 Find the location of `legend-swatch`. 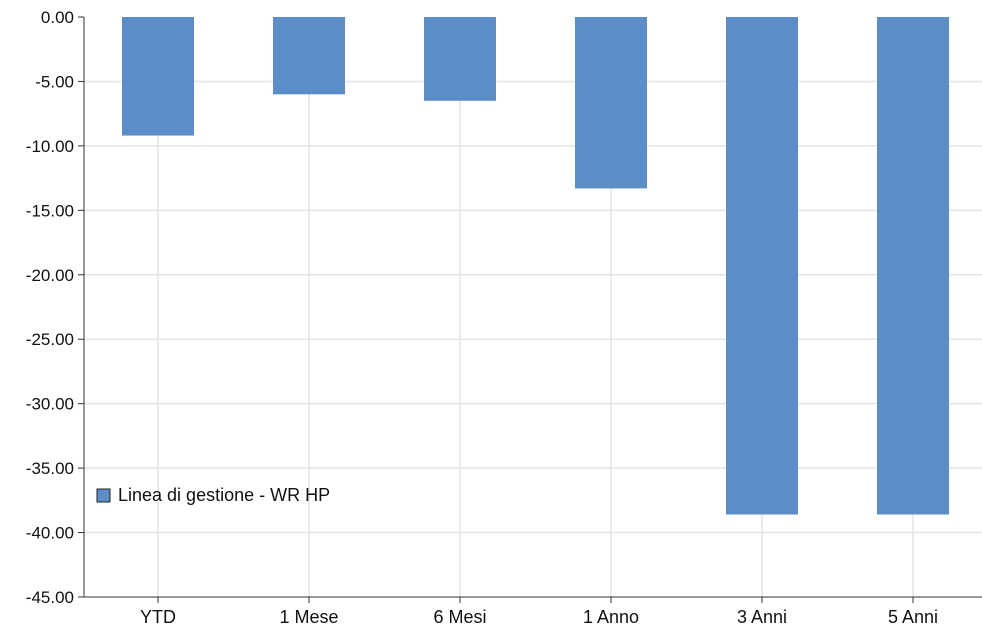

legend-swatch is located at coordinates (103, 495).